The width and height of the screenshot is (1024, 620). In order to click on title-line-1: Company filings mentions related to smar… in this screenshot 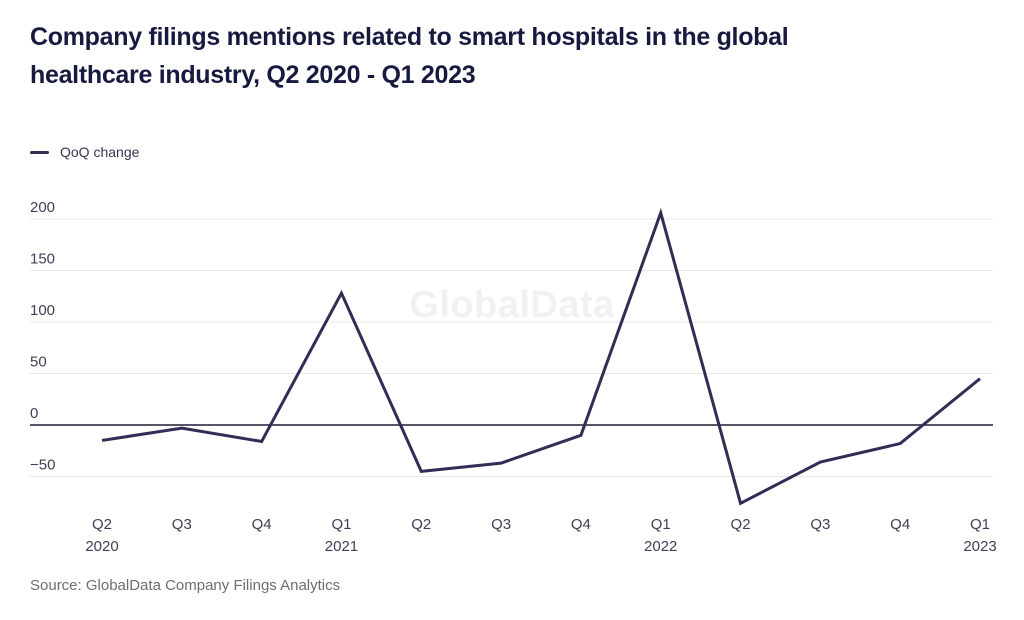, I will do `click(409, 37)`.